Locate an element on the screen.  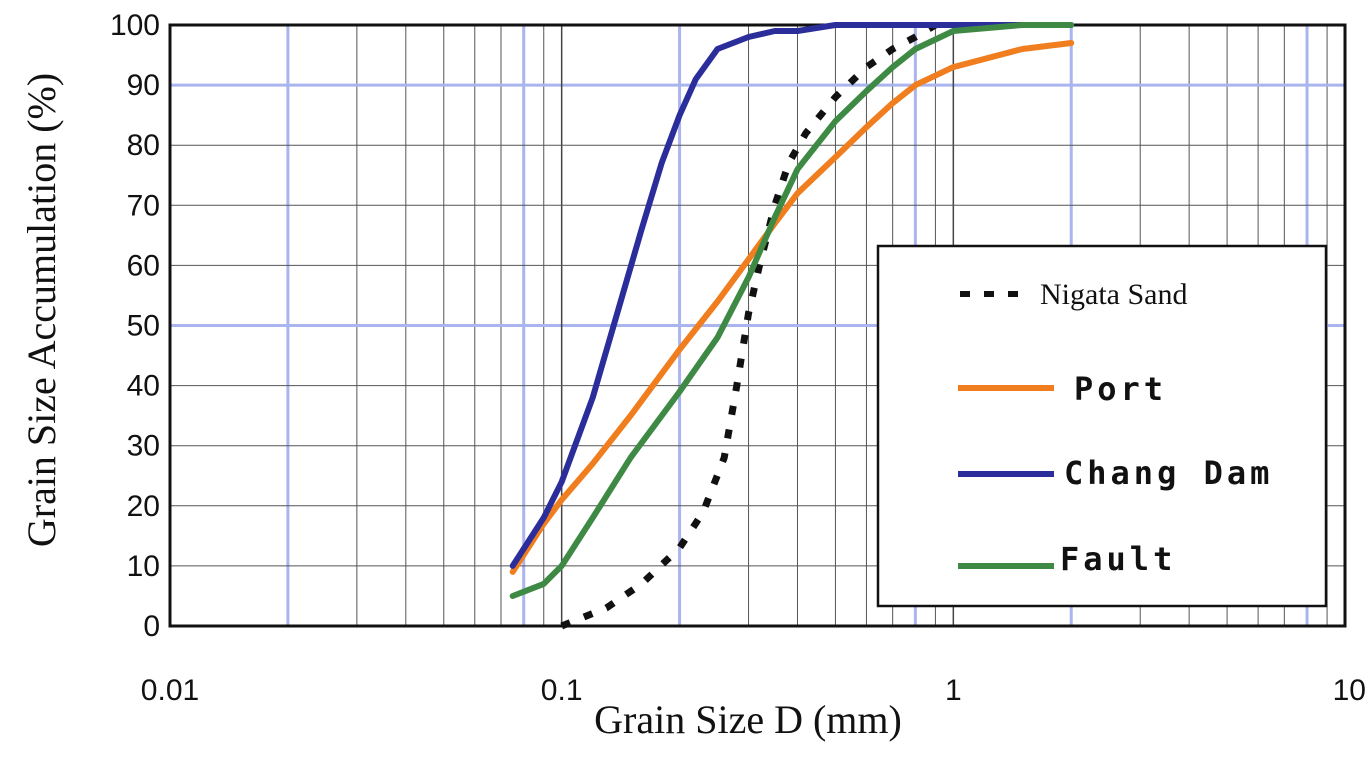
y-axis-title: Grain Size Accumulation (%) is located at coordinates (41, 310).